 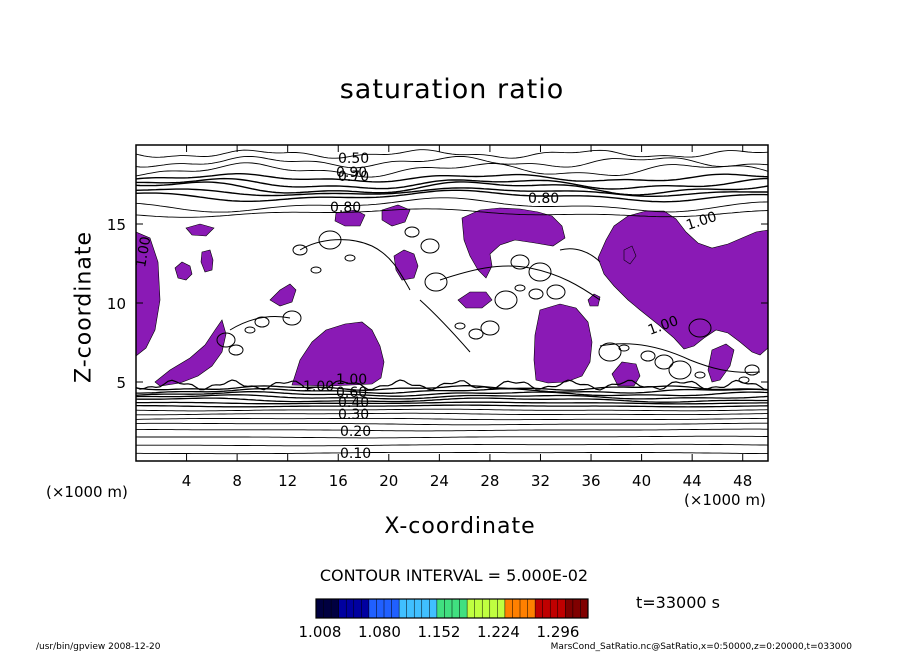 What do you see at coordinates (351, 393) in the screenshot?
I see `contour-label-10: 0.60` at bounding box center [351, 393].